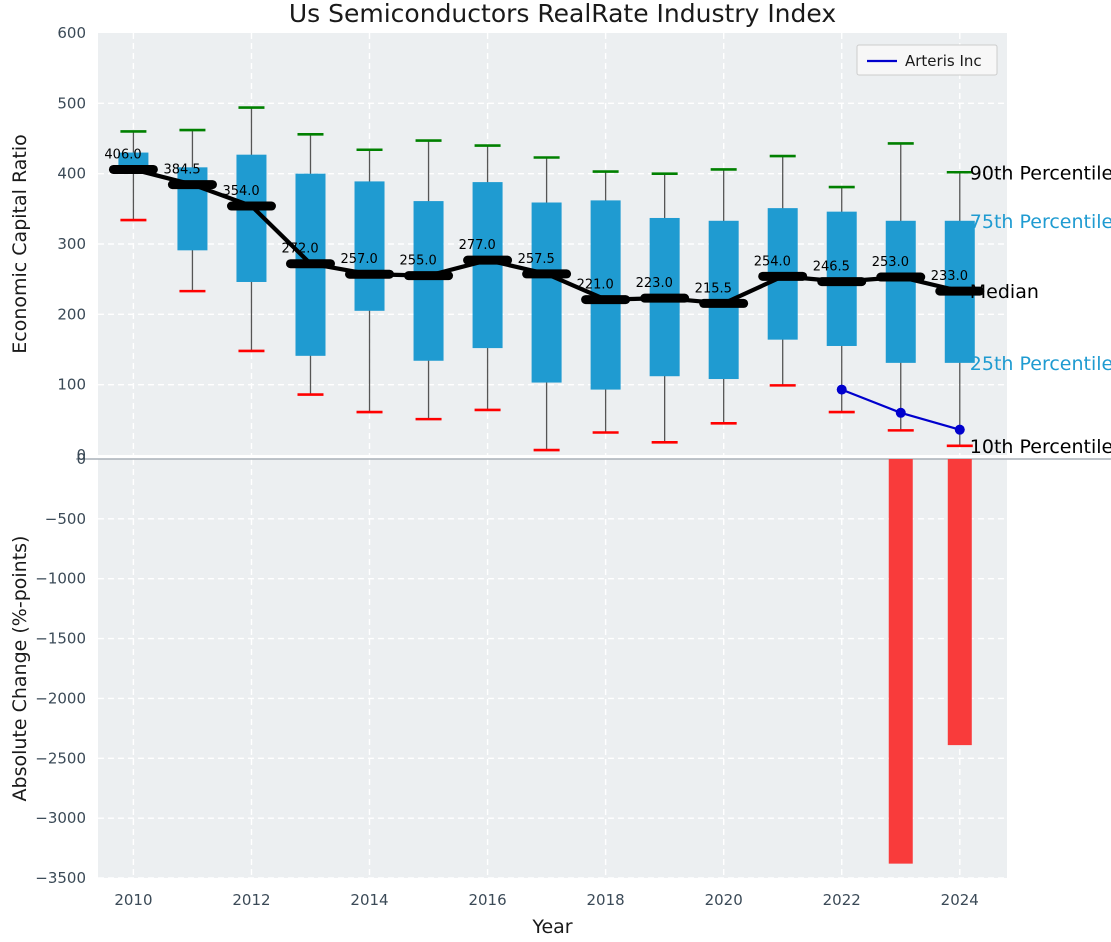 This screenshot has width=1111, height=942. I want to click on x-tick-label: 2020, so click(724, 900).